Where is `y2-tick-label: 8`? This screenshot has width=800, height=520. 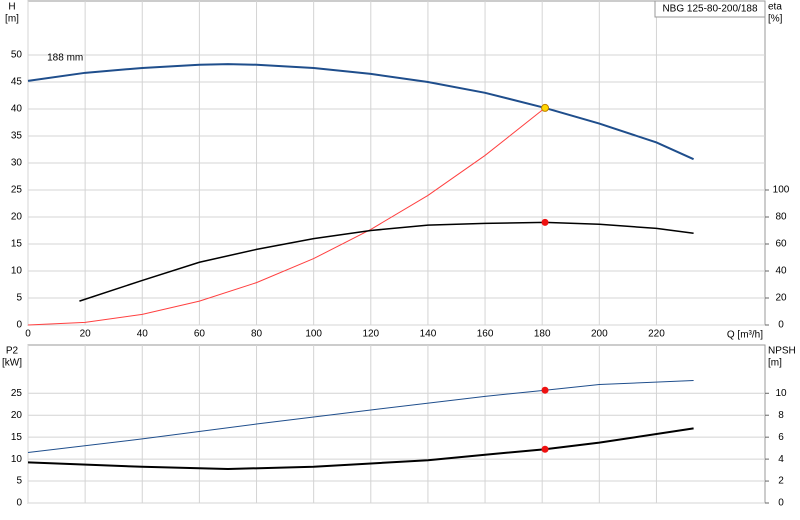 y2-tick-label: 8 is located at coordinates (781, 415).